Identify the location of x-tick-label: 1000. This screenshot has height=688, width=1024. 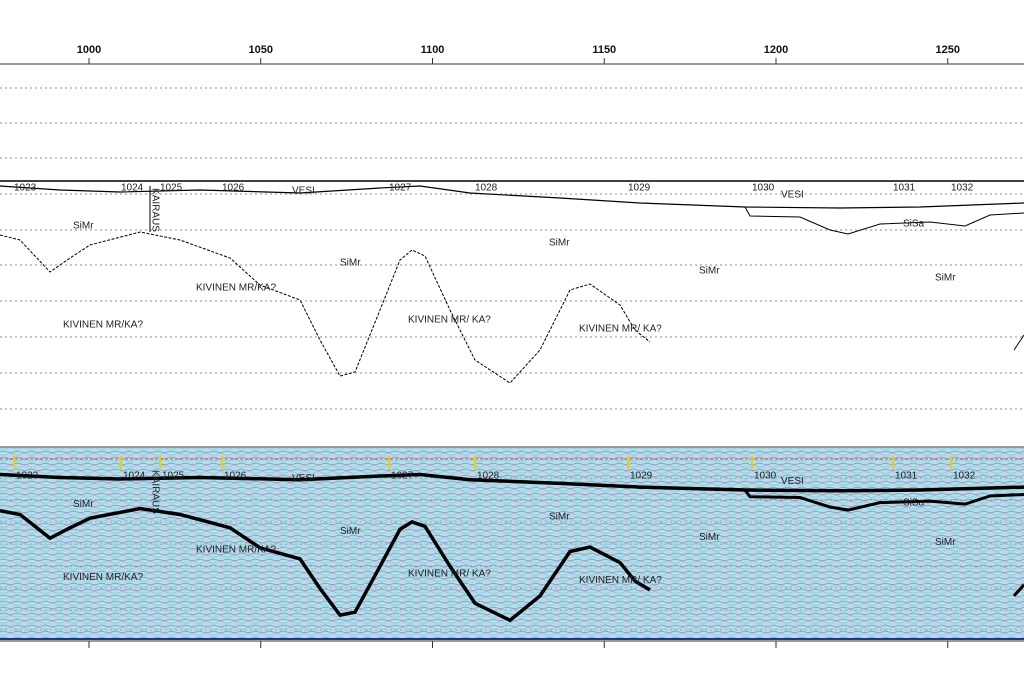
(89, 50).